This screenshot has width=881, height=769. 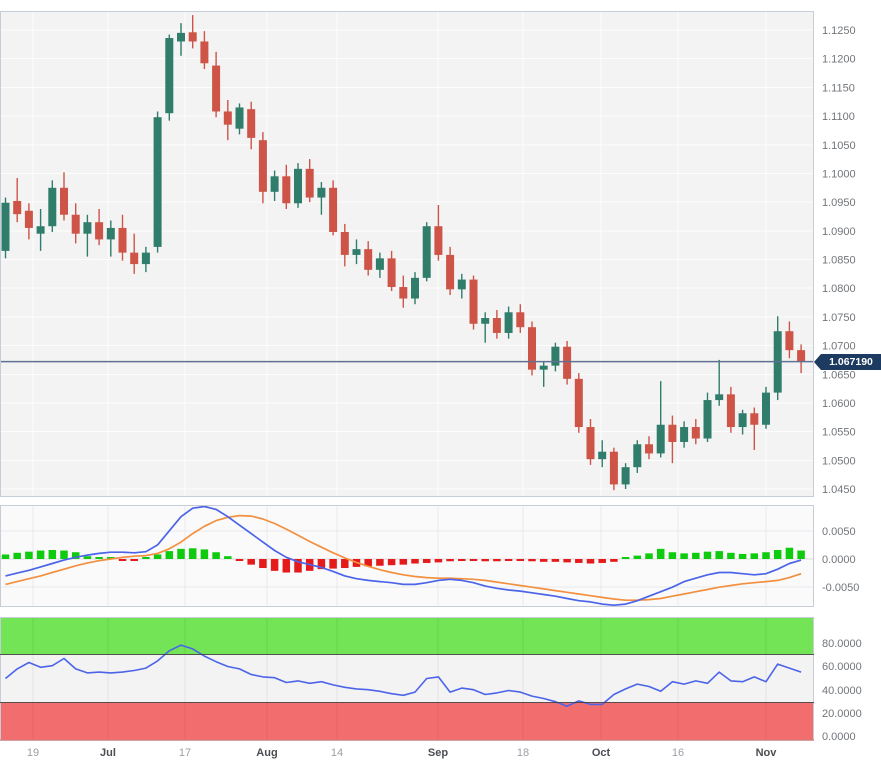 I want to click on macd-series, so click(x=403, y=556).